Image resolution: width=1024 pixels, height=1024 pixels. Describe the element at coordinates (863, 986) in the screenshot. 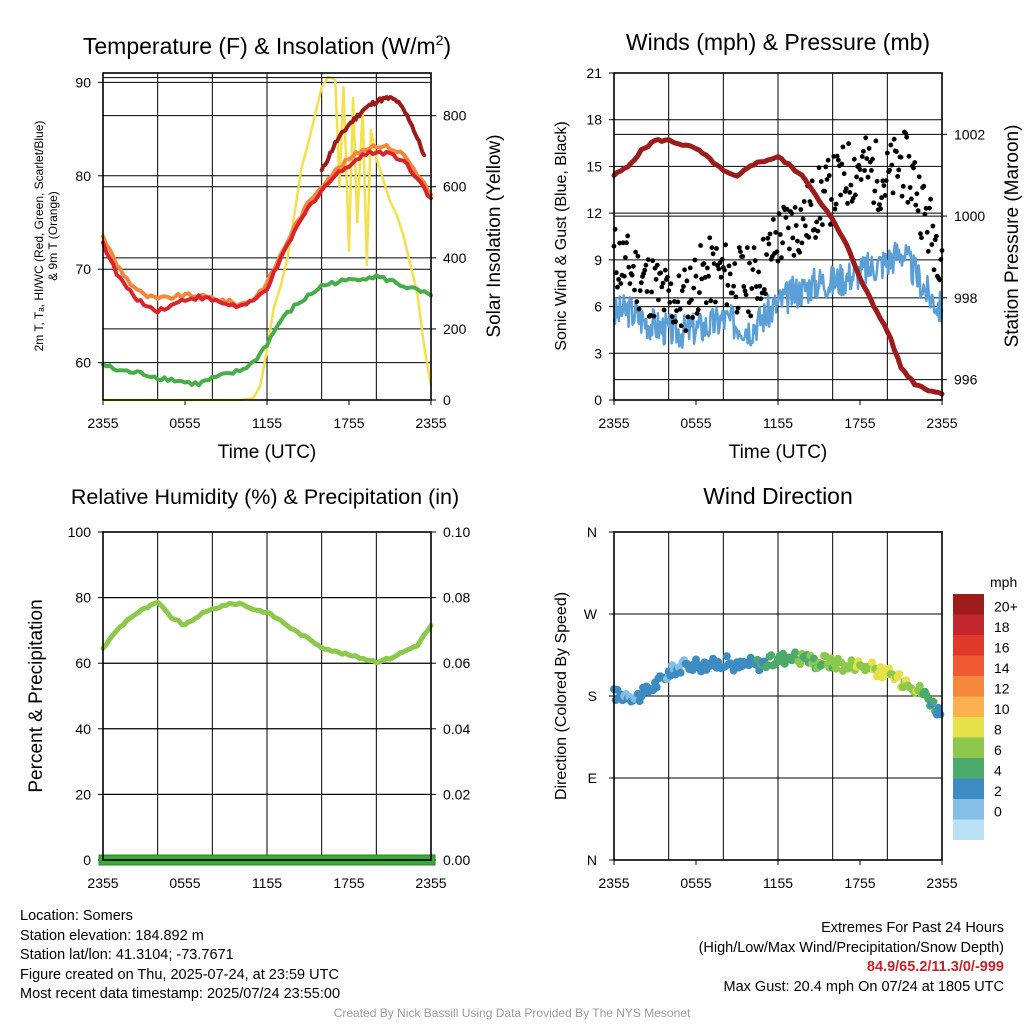

I see `max-gust-text: Max Gust: 20.4 mph On 07/24 at 1805 UTC` at that location.